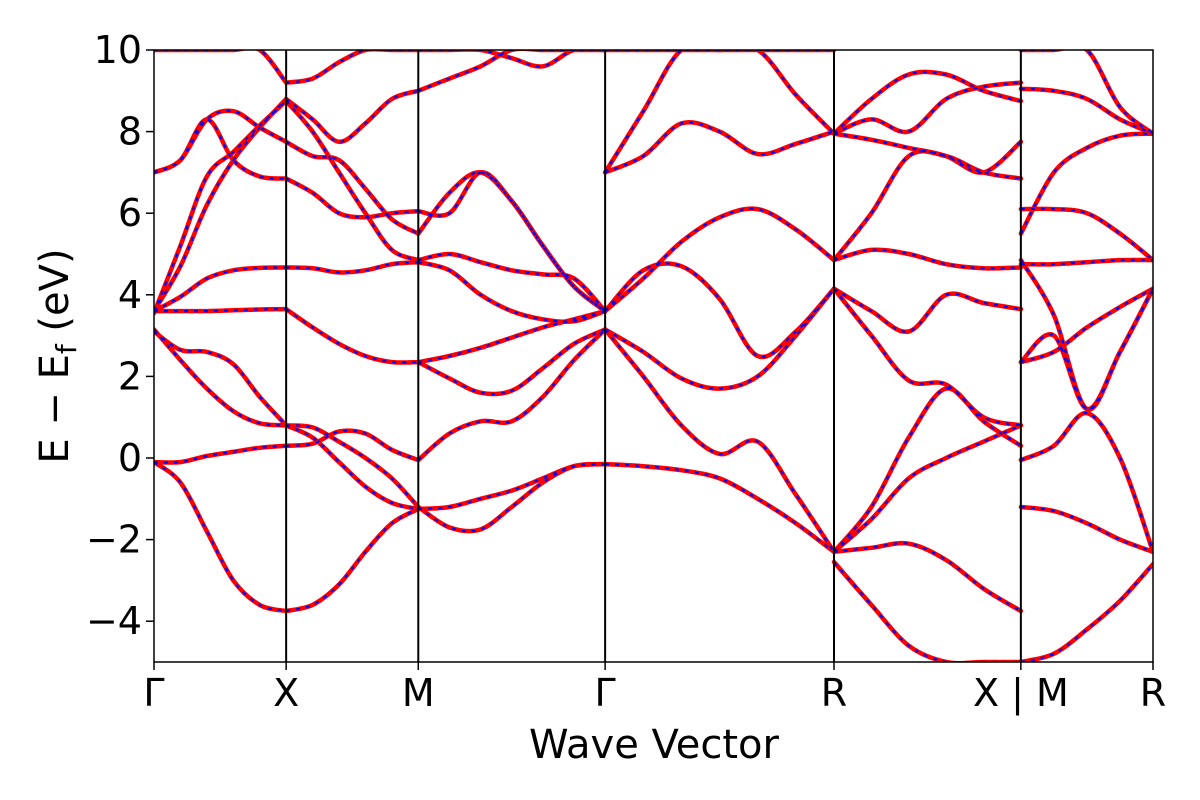 This screenshot has width=1200, height=800. I want to click on band-line-reference-s4-b9, so click(927, 102).